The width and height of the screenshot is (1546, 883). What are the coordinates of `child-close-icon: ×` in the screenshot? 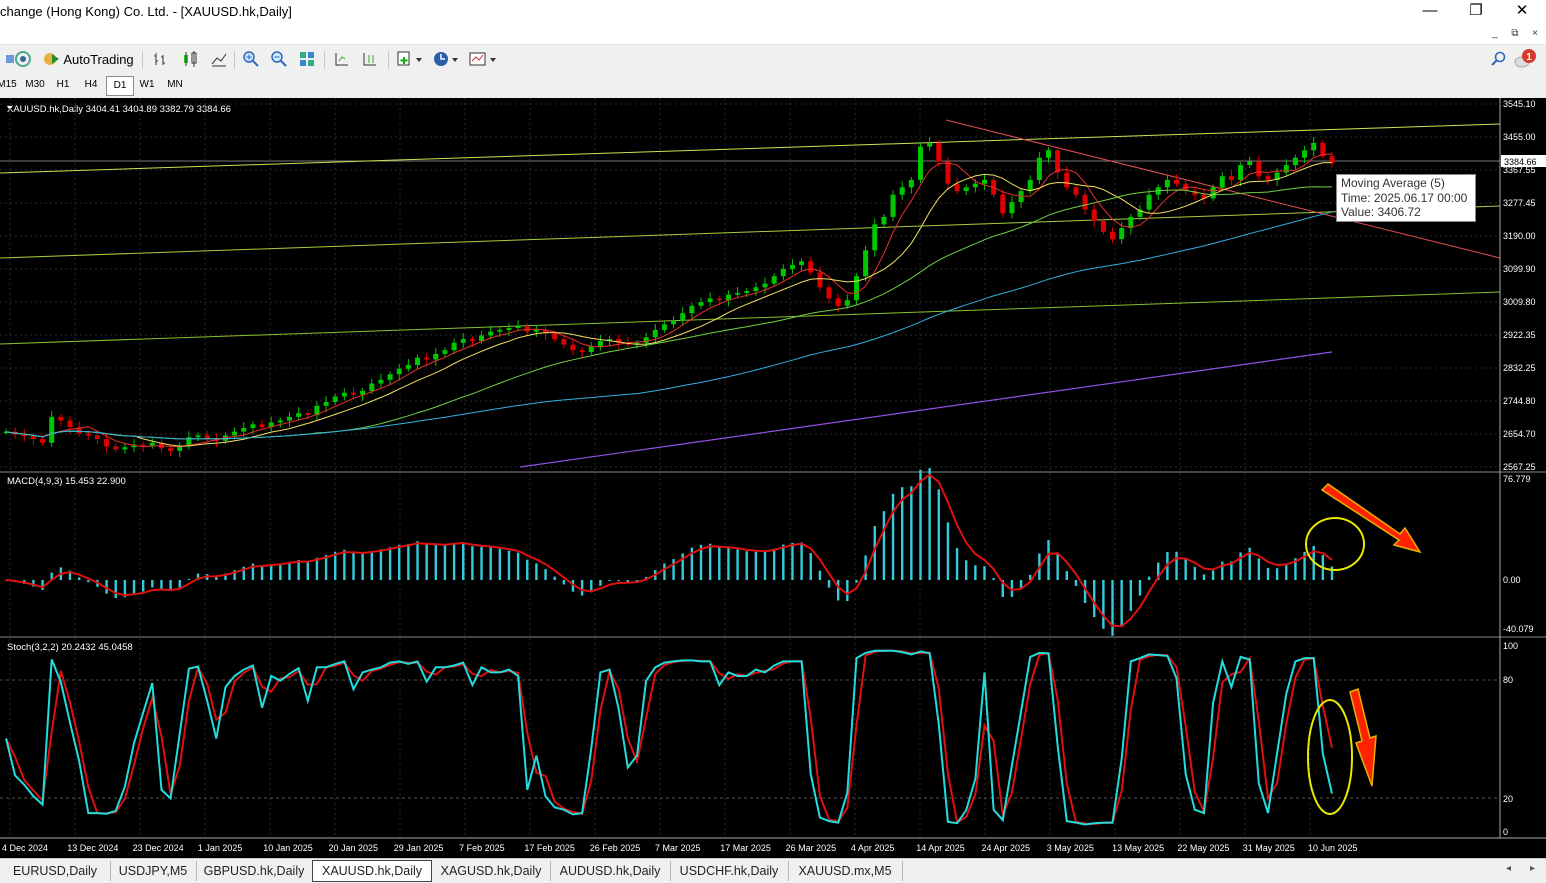 It's located at (1535, 33).